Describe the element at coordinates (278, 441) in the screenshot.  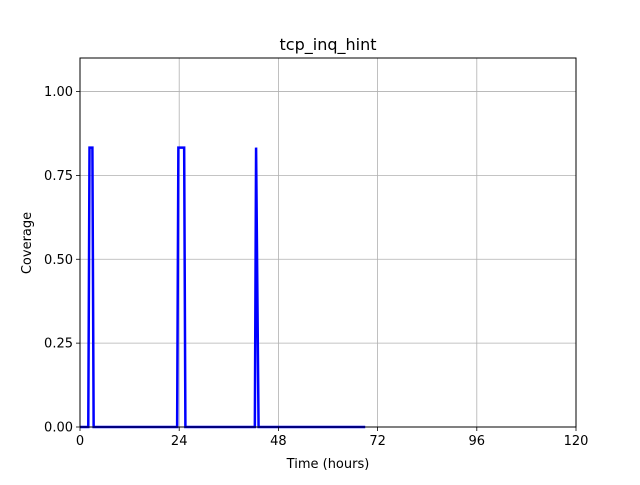
I see `x-tick-label: 48` at that location.